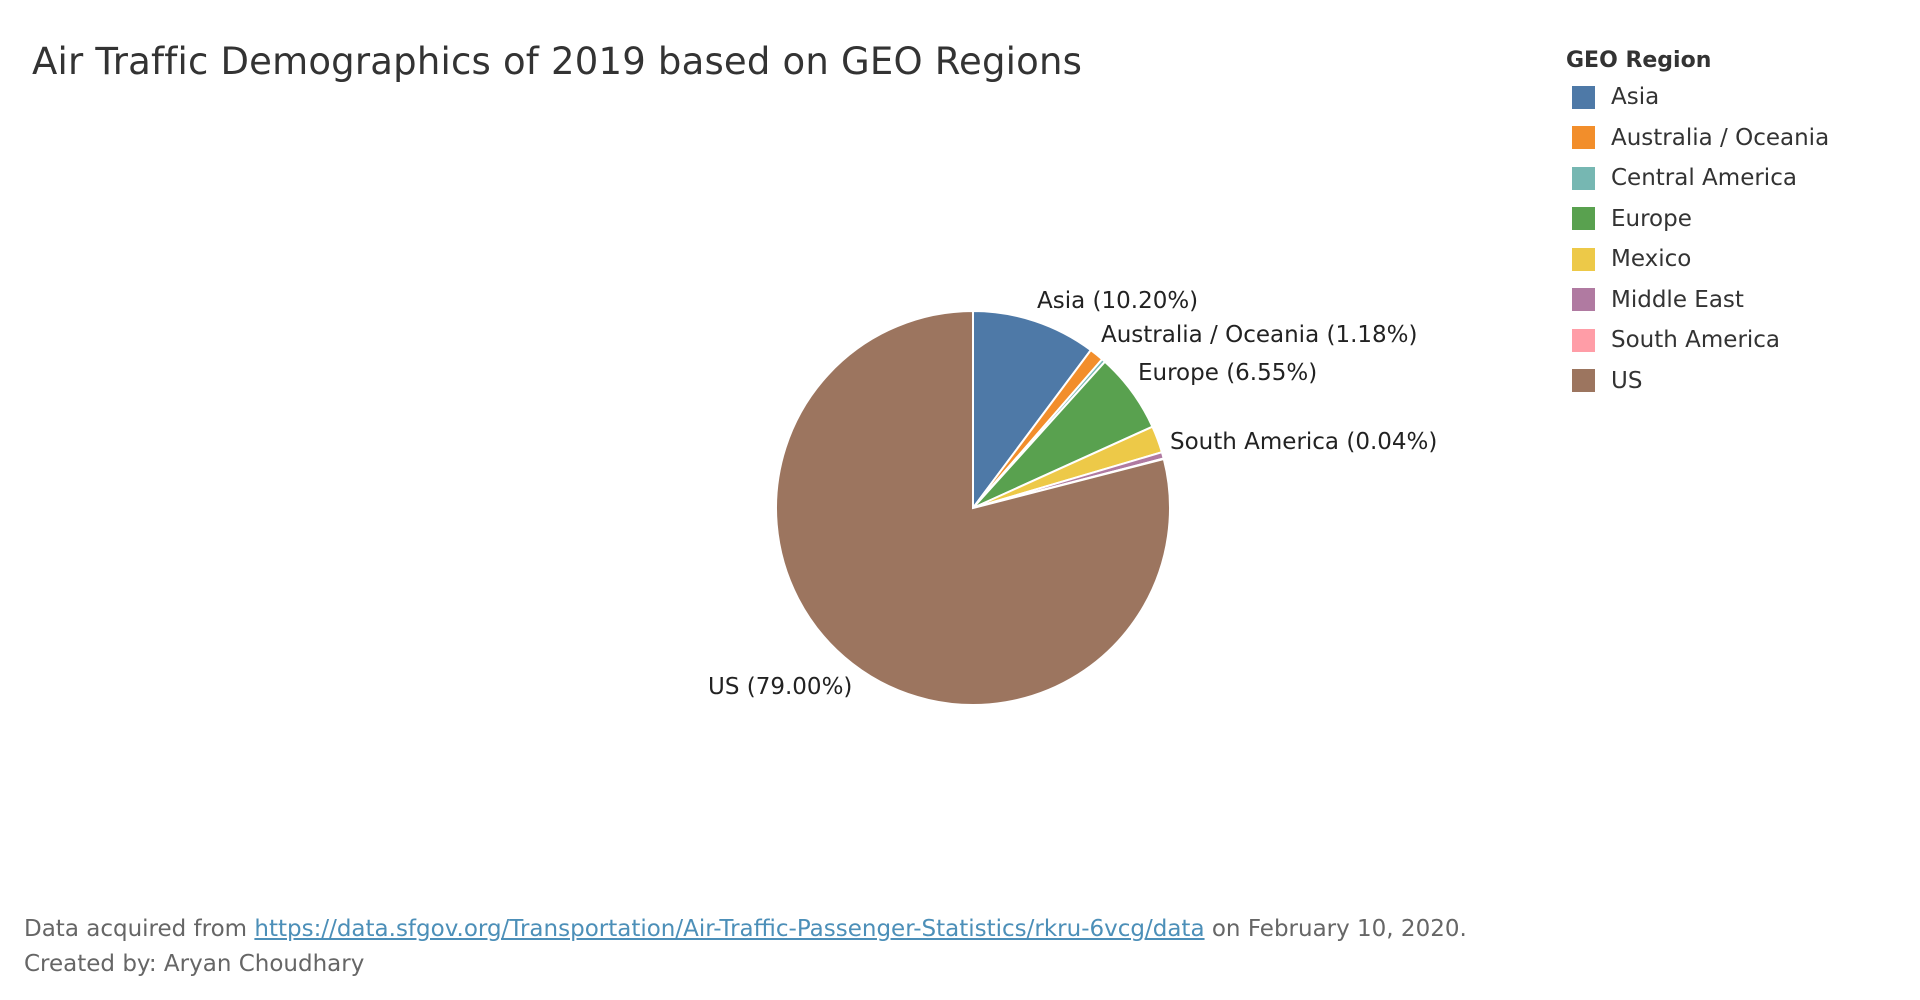 Image resolution: width=1920 pixels, height=1000 pixels. What do you see at coordinates (194, 964) in the screenshot?
I see `credit-line: Created by: Aryan Choudhary` at bounding box center [194, 964].